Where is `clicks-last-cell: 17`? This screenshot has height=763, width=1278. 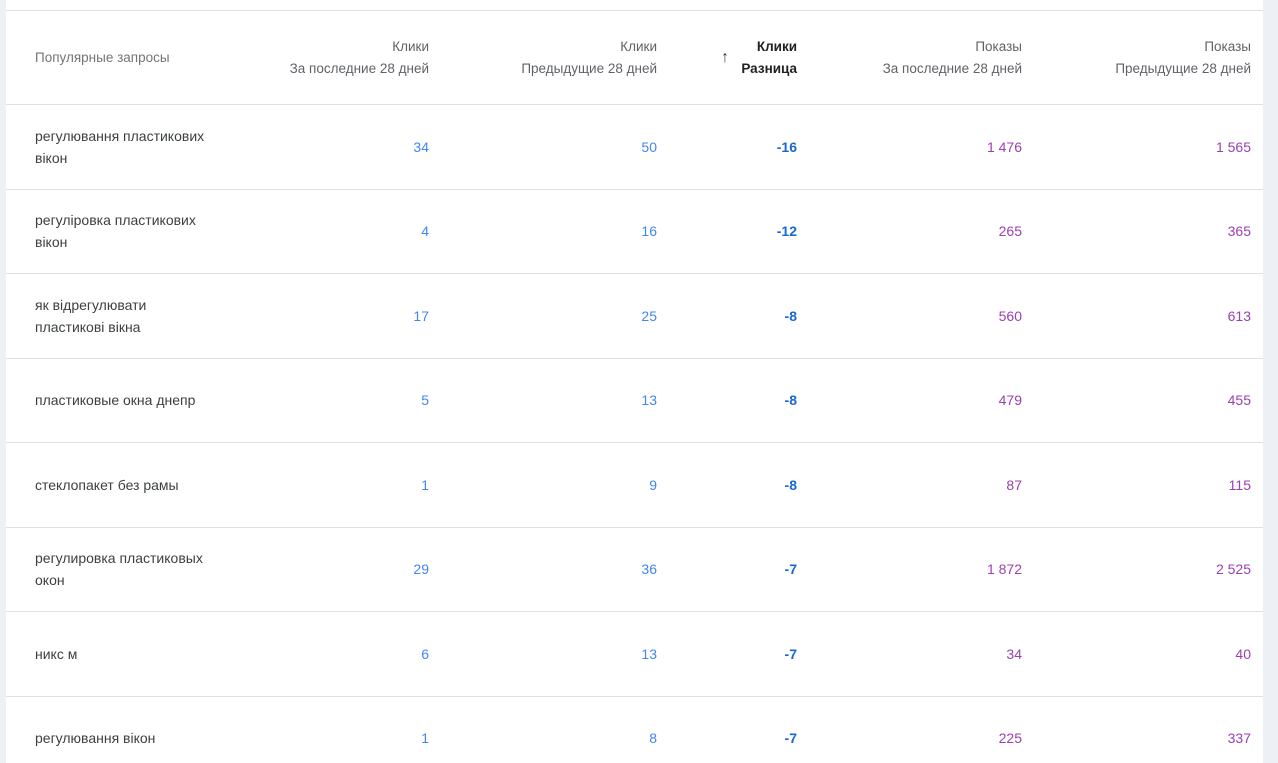
clicks-last-cell: 17 is located at coordinates (421, 315).